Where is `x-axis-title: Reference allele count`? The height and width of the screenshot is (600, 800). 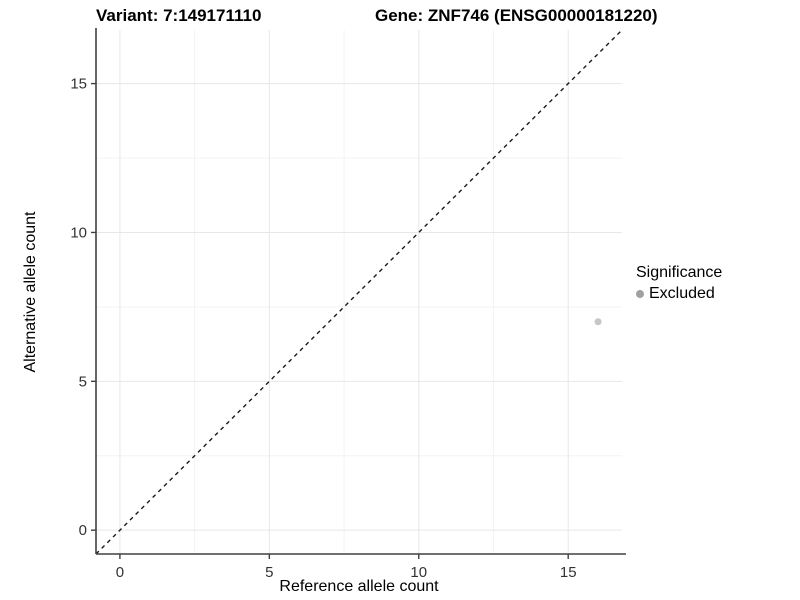
x-axis-title: Reference allele count is located at coordinates (359, 586).